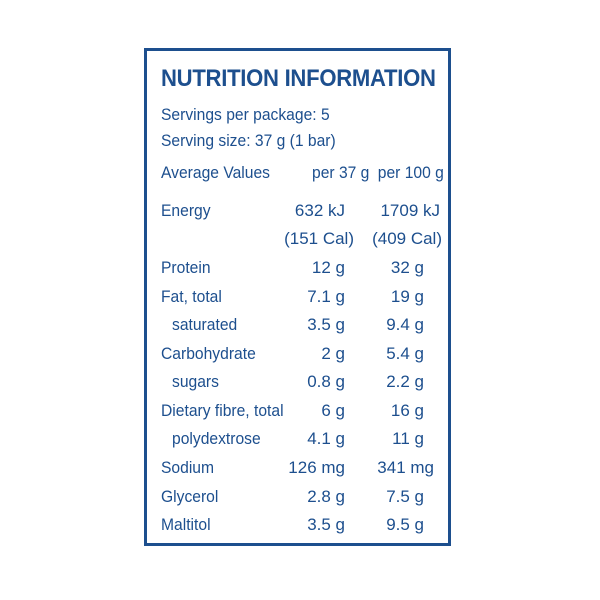  What do you see at coordinates (297, 175) in the screenshot?
I see `header-row: Average Values per 37 g per 100 g` at bounding box center [297, 175].